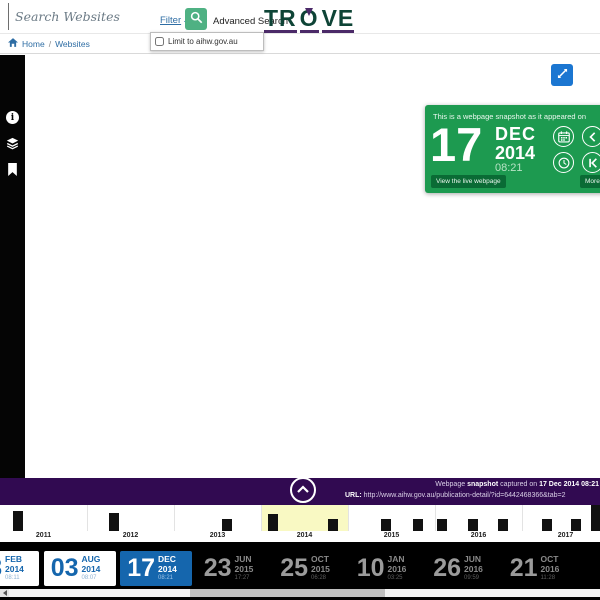  I want to click on card-month: AUG, so click(91, 559).